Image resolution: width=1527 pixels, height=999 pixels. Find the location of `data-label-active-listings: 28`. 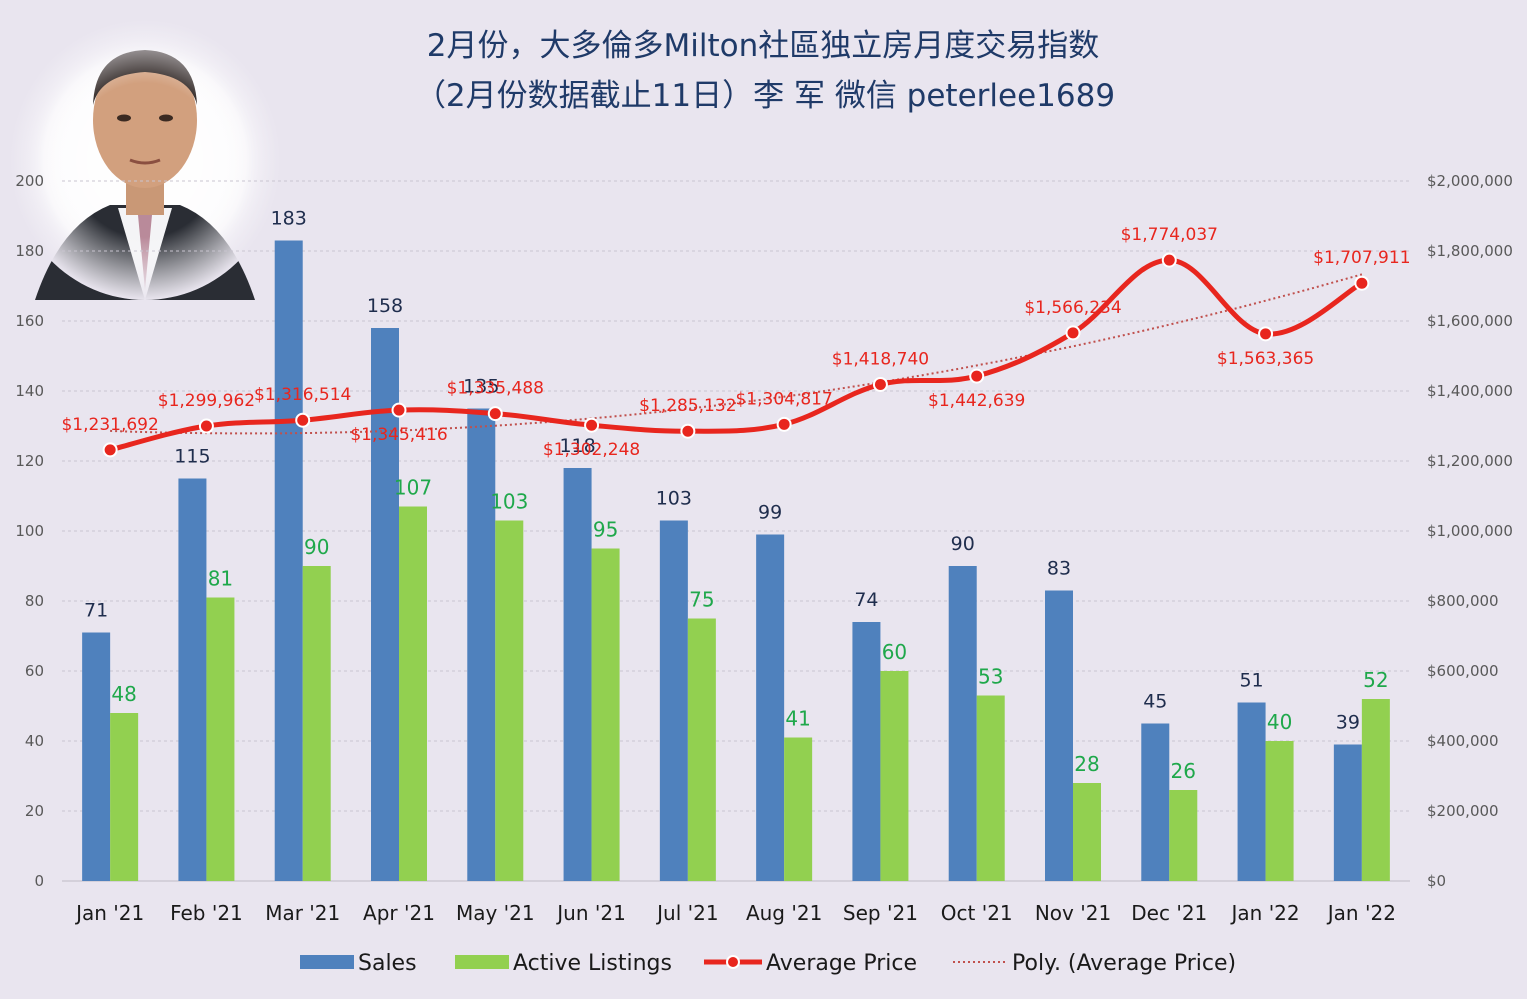

data-label-active-listings: 28 is located at coordinates (1086, 764).